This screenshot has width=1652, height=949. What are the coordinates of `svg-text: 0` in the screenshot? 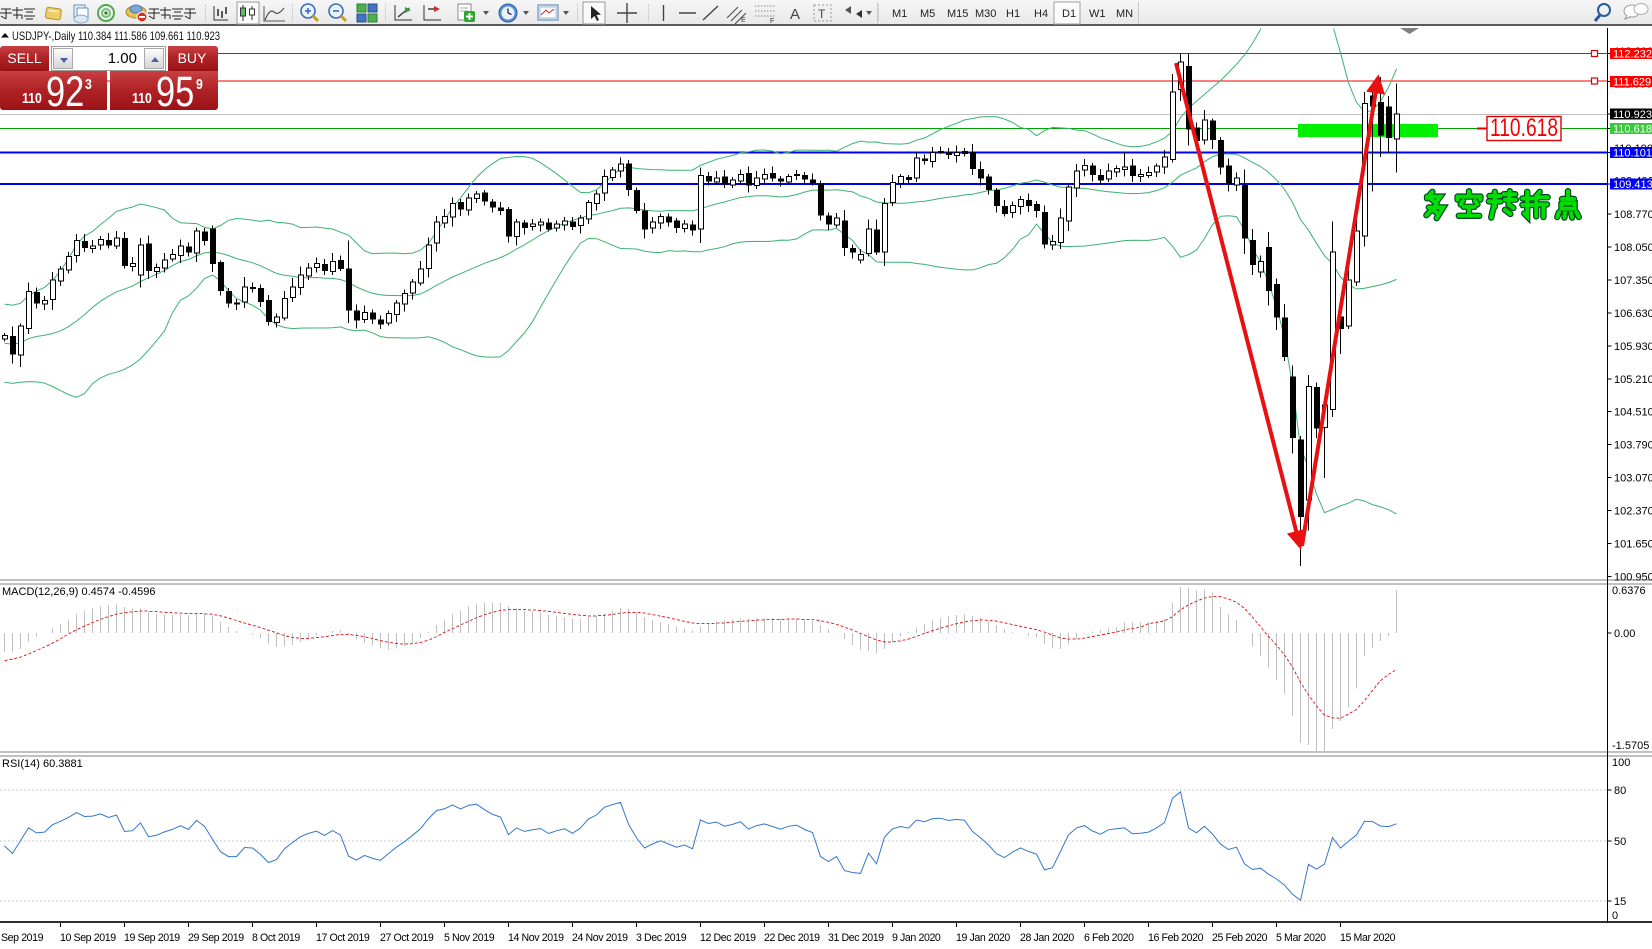 It's located at (1615, 916).